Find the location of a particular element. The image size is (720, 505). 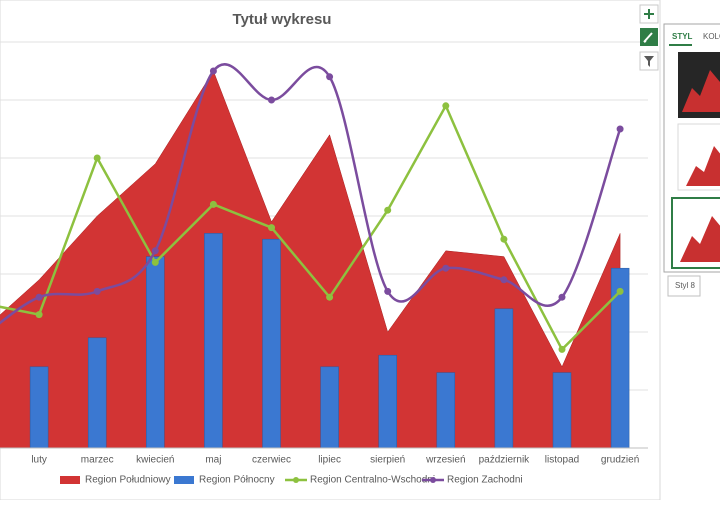

tooltip is located at coordinates (684, 286).